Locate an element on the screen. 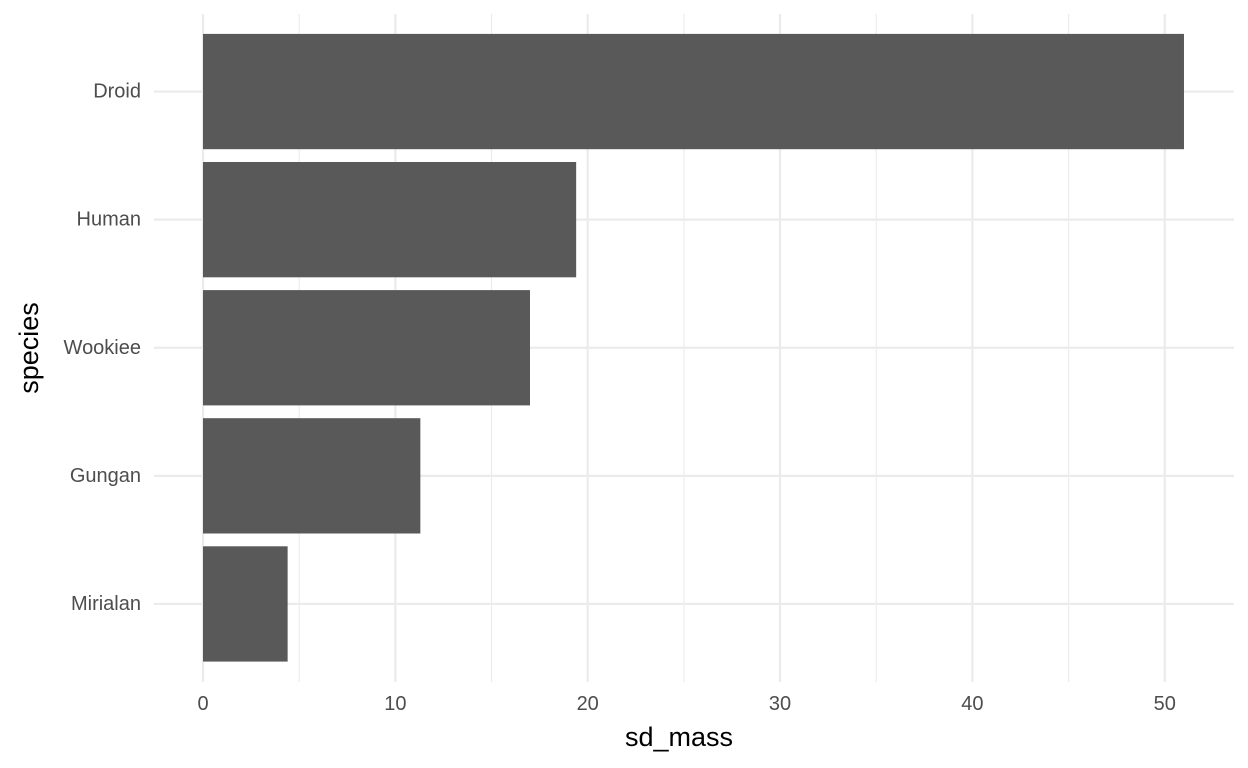  x-tick-label: 40 is located at coordinates (972, 704).